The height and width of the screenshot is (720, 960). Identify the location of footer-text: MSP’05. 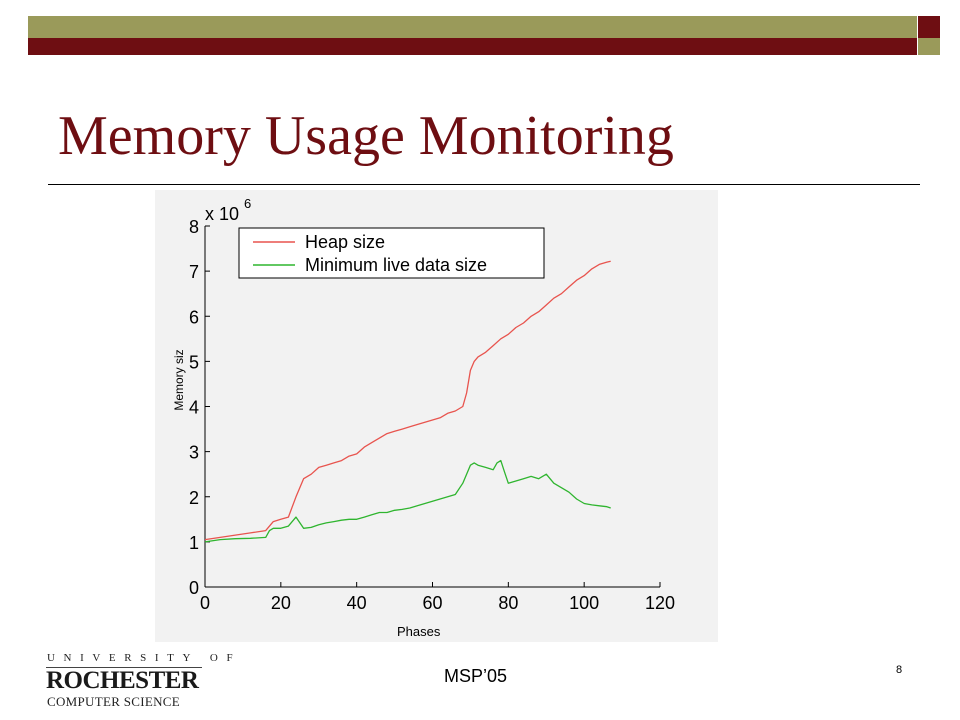
(476, 676).